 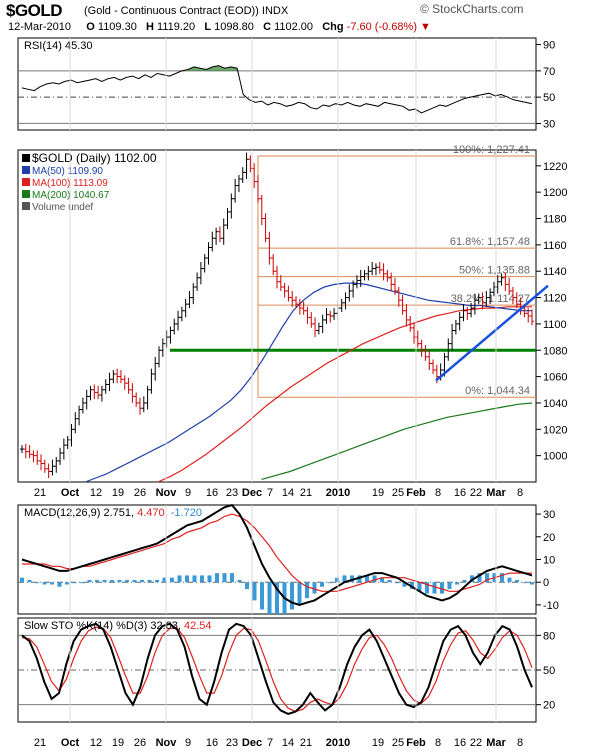 I want to click on ma200-line, so click(x=397, y=441).